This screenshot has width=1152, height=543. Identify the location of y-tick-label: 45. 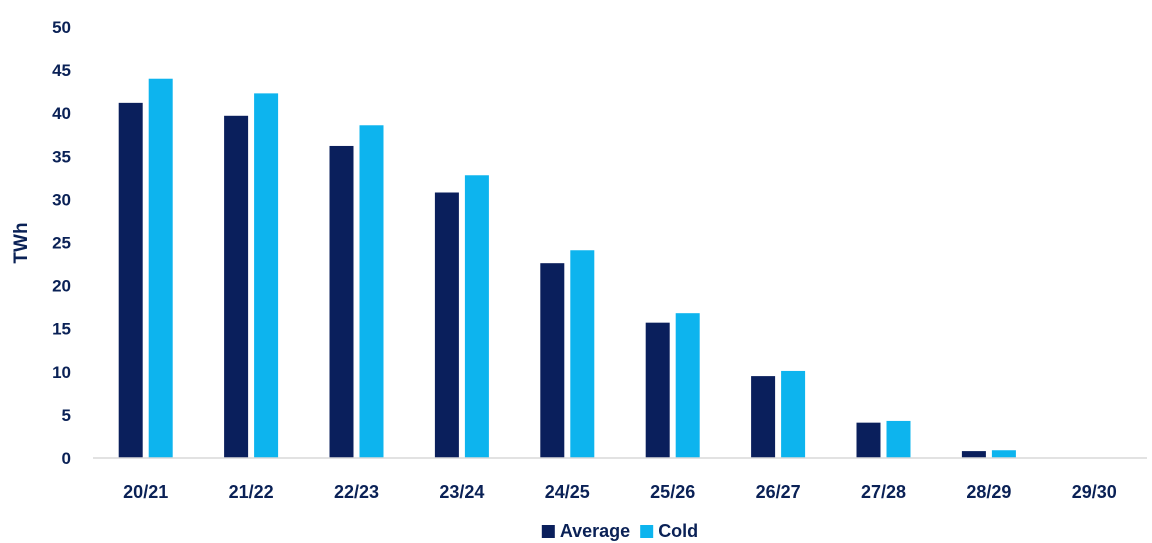
(61, 70).